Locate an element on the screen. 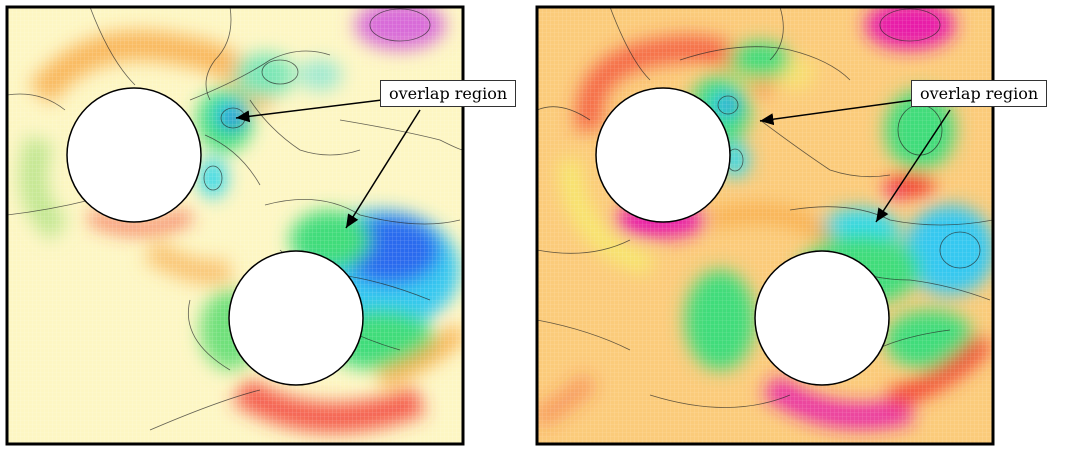  left-overlap-label: overlap region is located at coordinates (448, 93).